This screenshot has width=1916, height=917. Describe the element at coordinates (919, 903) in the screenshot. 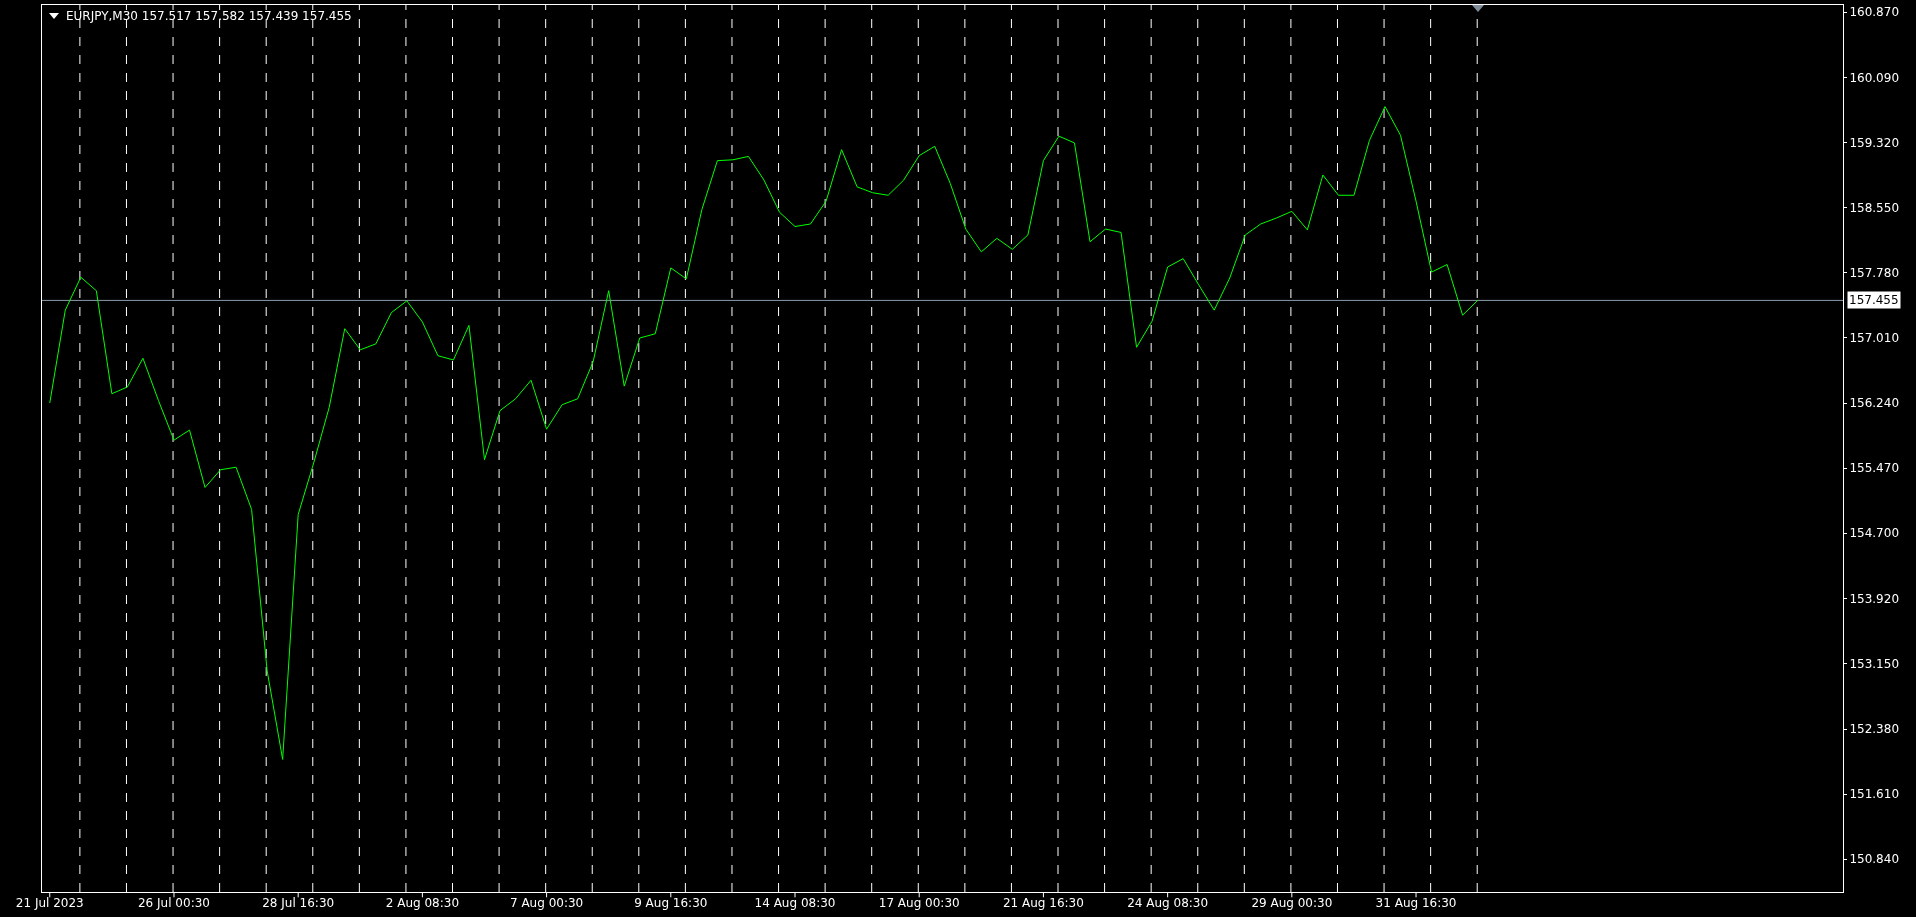

I see `x-tick-label: 17 Aug 00:30` at that location.